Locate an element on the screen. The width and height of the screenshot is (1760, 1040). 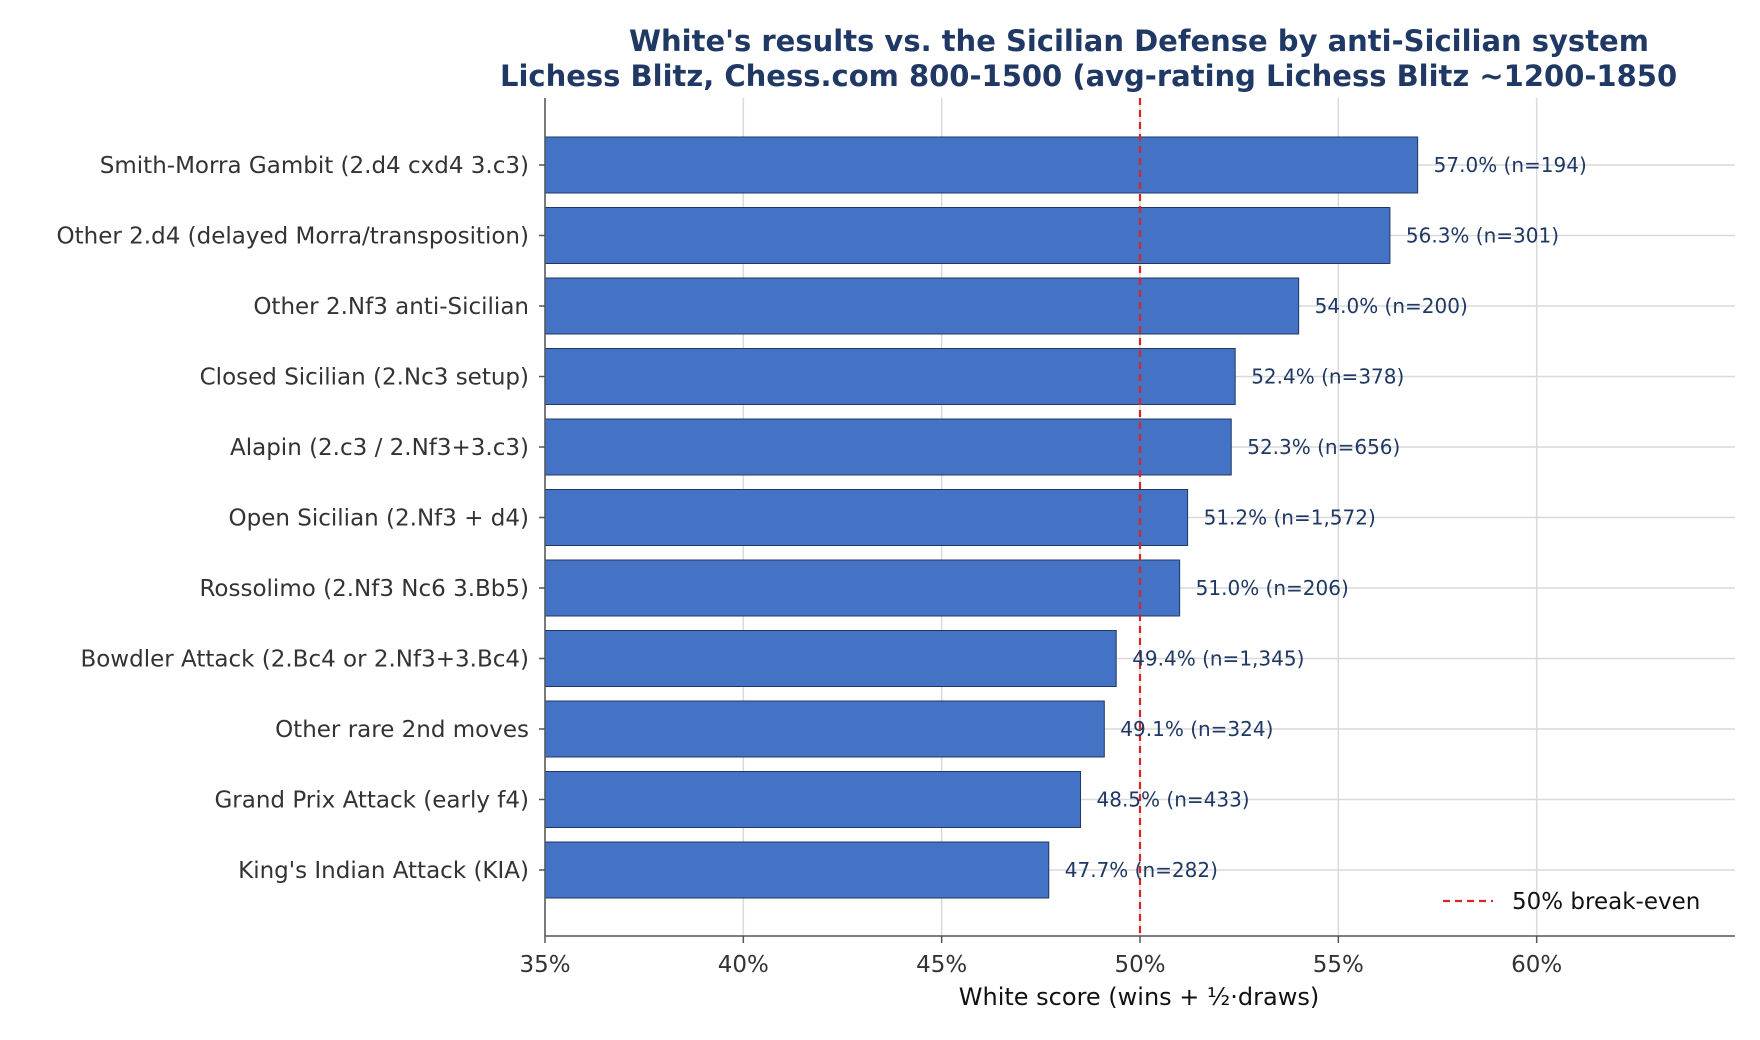
x-tick-labels: 35% 40% 45% 50% 55% 60% is located at coordinates (1040, 957).